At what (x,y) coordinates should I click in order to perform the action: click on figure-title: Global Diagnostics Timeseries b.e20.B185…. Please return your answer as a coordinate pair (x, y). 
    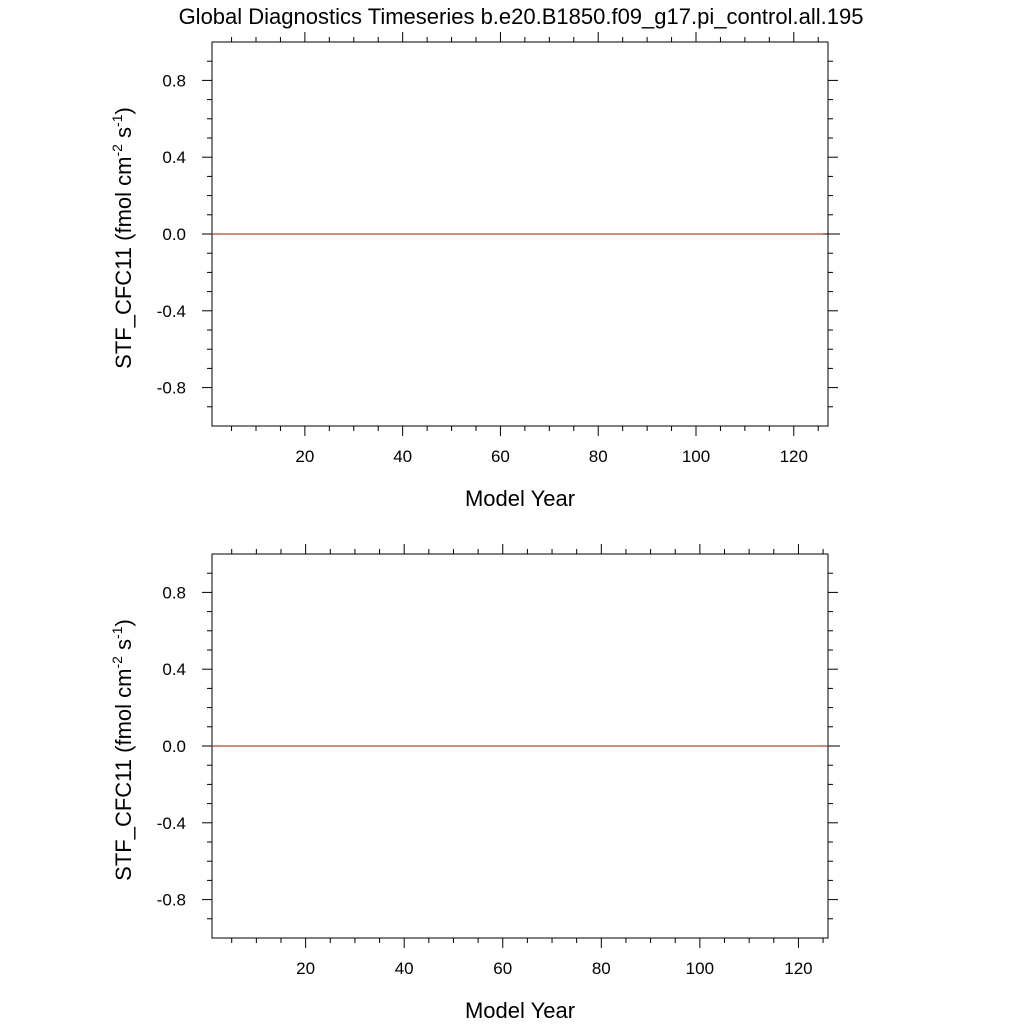
    Looking at the image, I should click on (521, 16).